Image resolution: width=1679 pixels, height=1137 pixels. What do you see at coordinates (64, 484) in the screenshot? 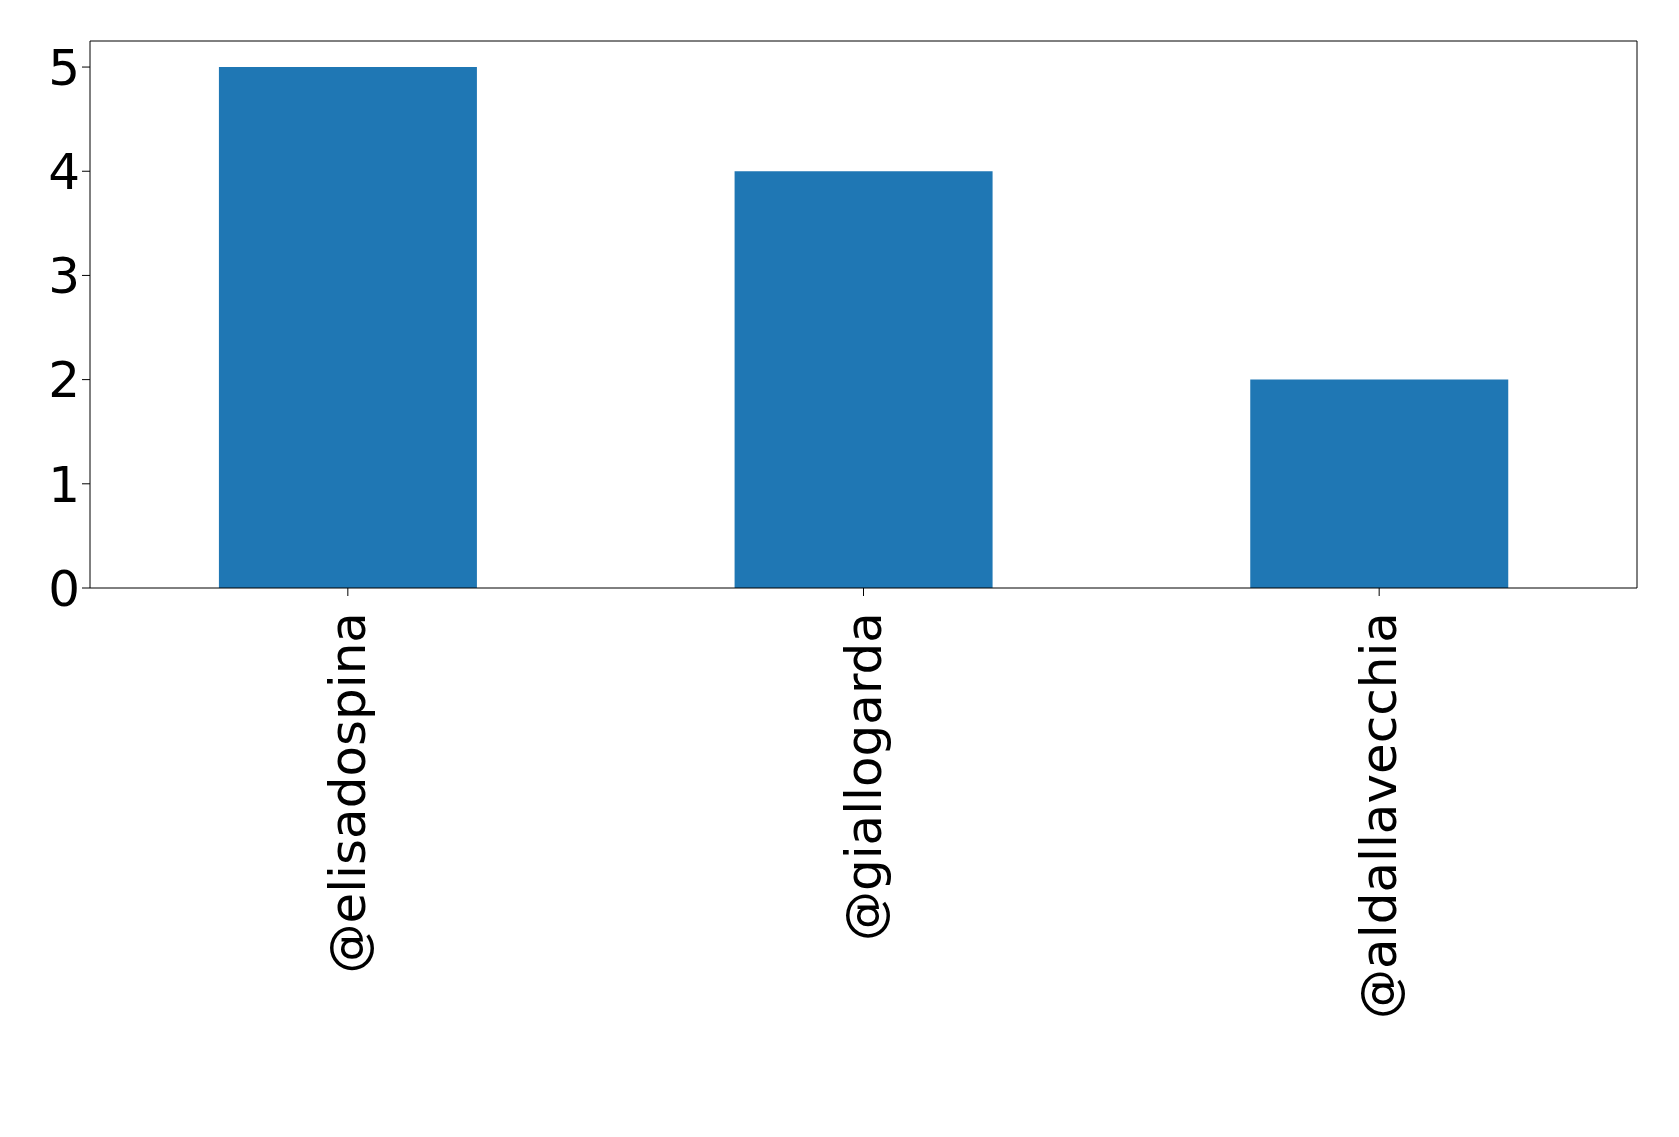
I see `y-tick-label: 1` at bounding box center [64, 484].